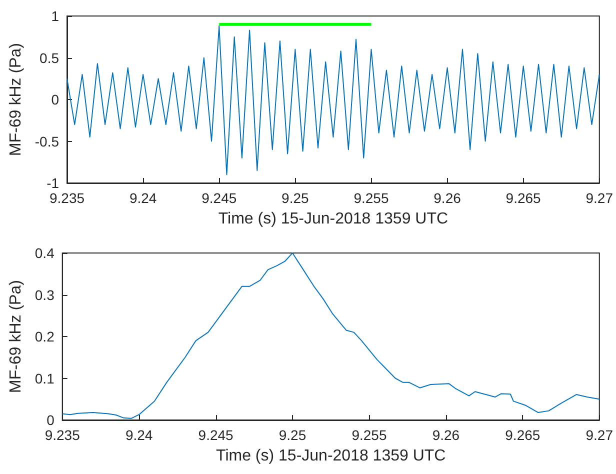 The height and width of the screenshot is (474, 616). What do you see at coordinates (44, 336) in the screenshot?
I see `y-tick-label: 0.2` at bounding box center [44, 336].